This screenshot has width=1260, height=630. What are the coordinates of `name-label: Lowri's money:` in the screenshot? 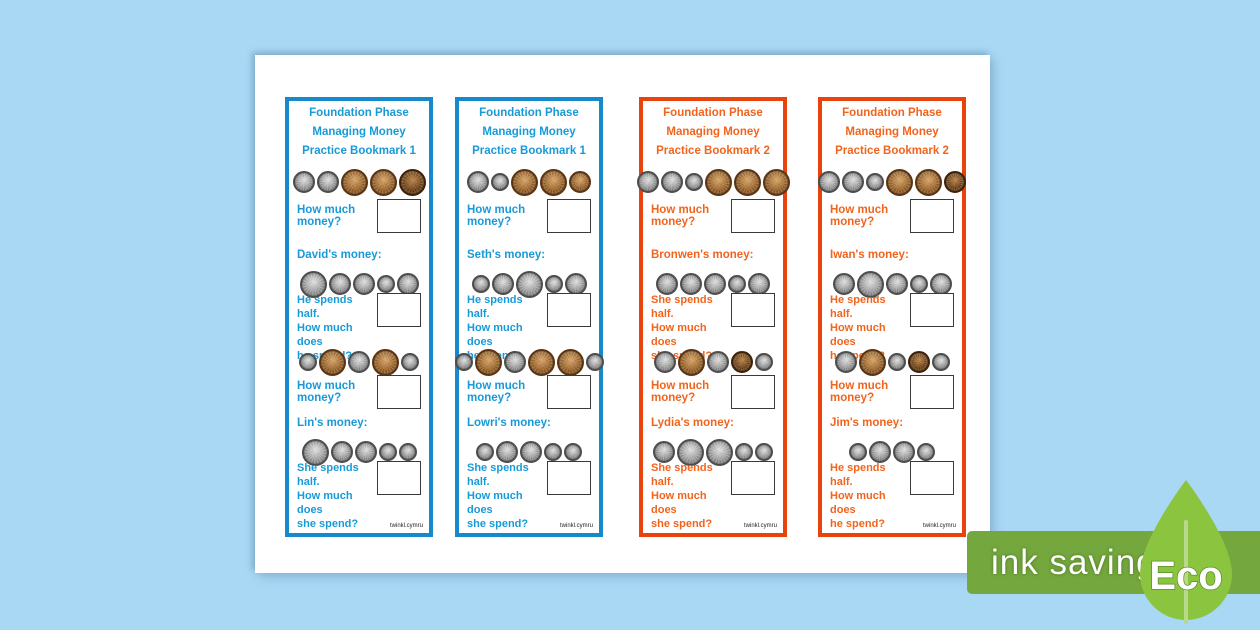 It's located at (509, 423).